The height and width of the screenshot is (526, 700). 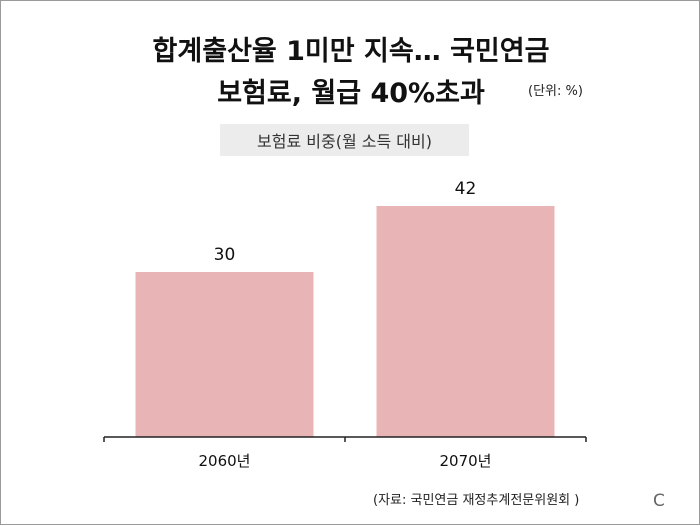 I want to click on unit-label: (단위: %), so click(x=555, y=91).